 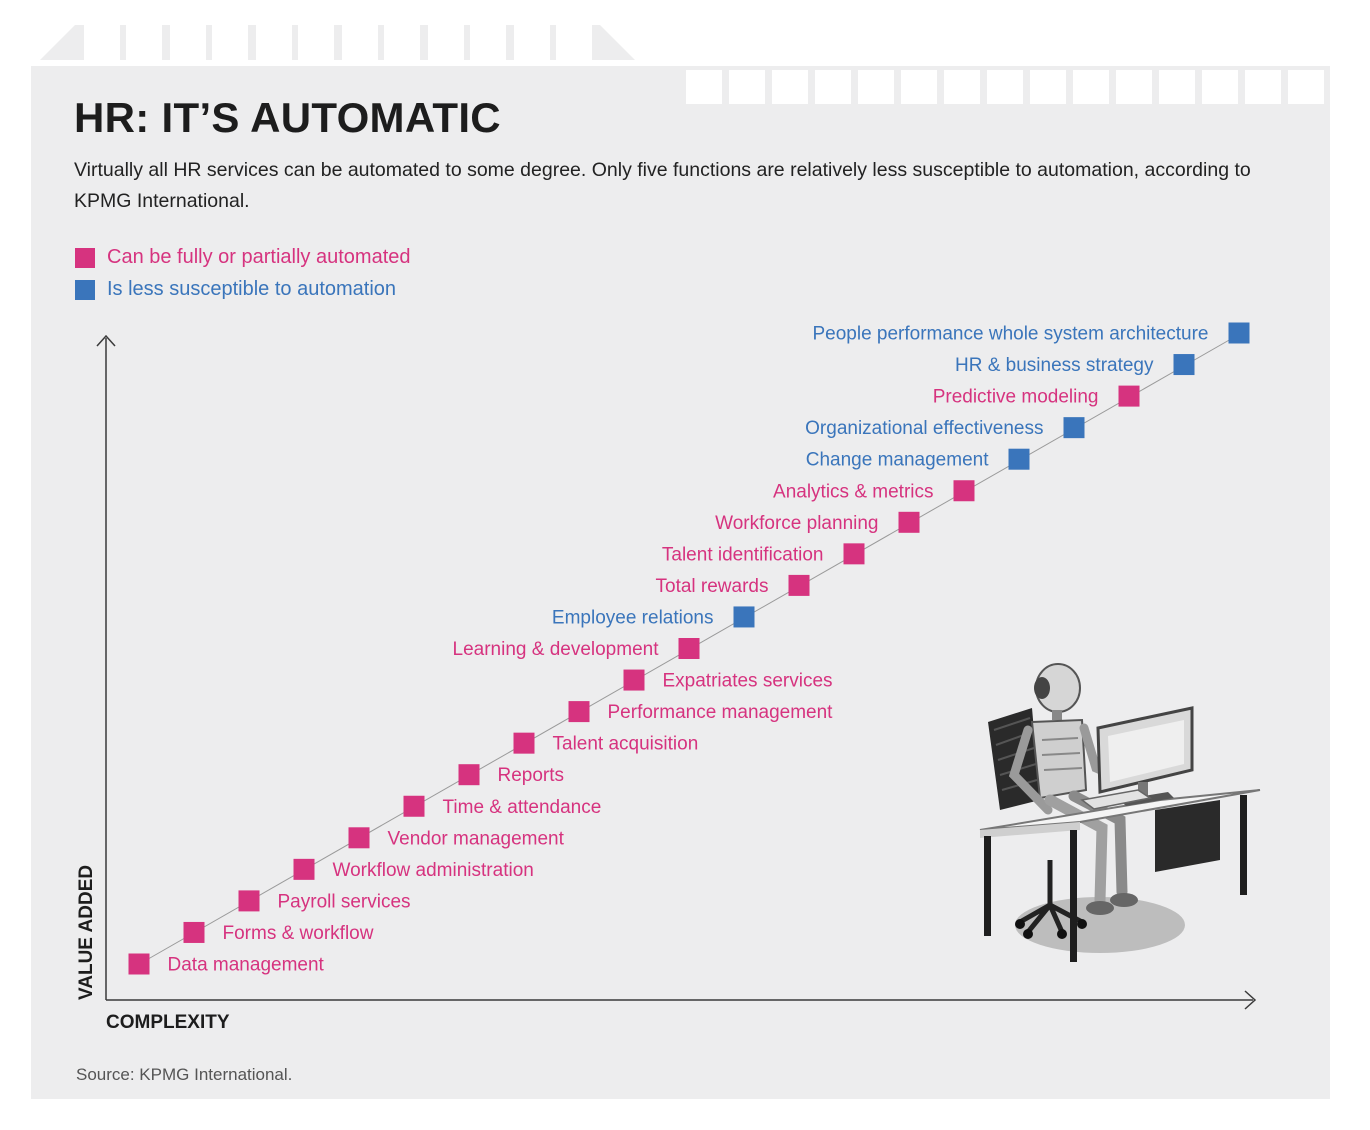 I want to click on data-point-label: Change management, so click(x=897, y=460).